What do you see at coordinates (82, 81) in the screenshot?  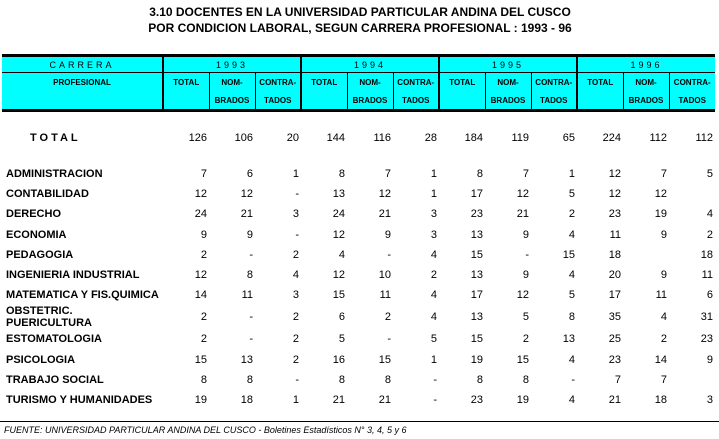 I see `column-header-profesional: PROFESIONAL` at bounding box center [82, 81].